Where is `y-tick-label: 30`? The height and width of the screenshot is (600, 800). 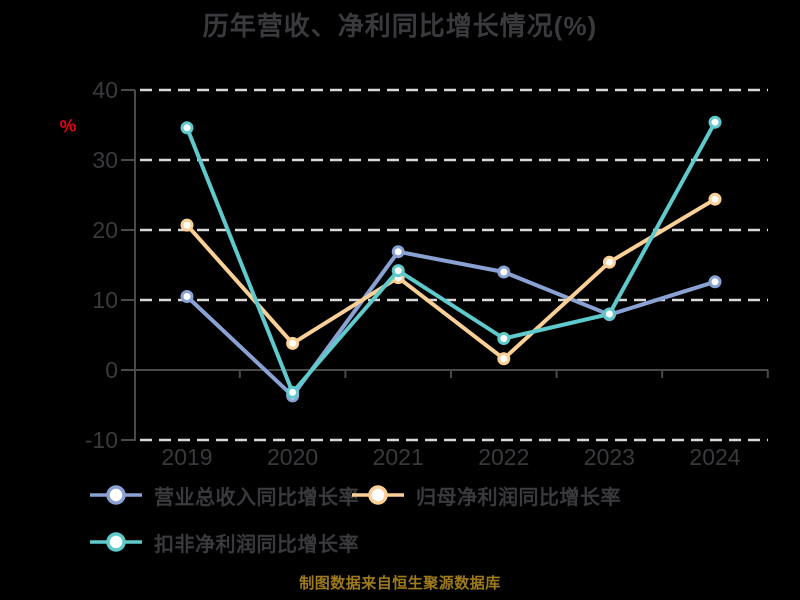 y-tick-label: 30 is located at coordinates (105, 160).